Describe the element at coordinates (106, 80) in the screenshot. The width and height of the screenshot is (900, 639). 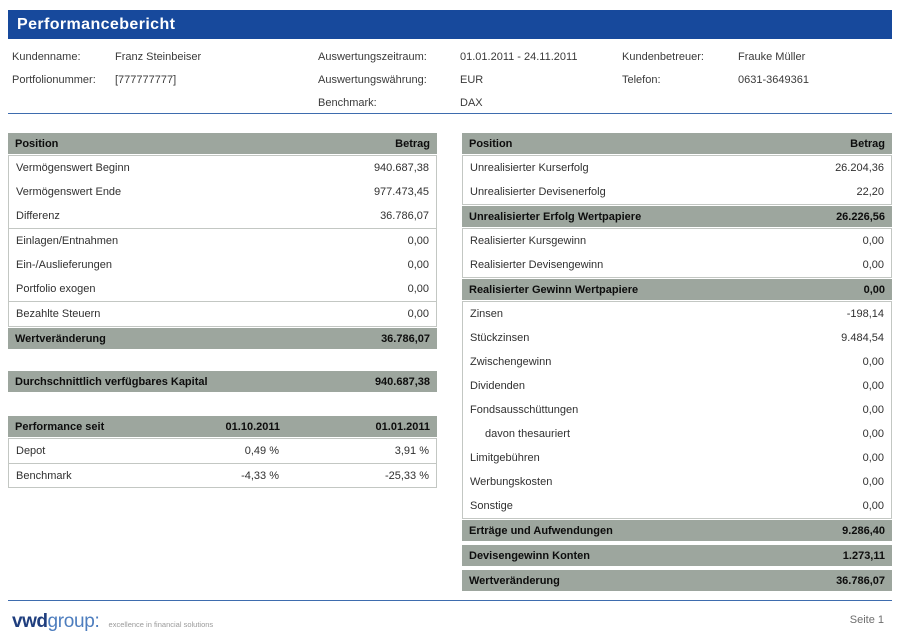
I see `meta-row-portfolionummer: Portfolionummer: [777777777]` at that location.